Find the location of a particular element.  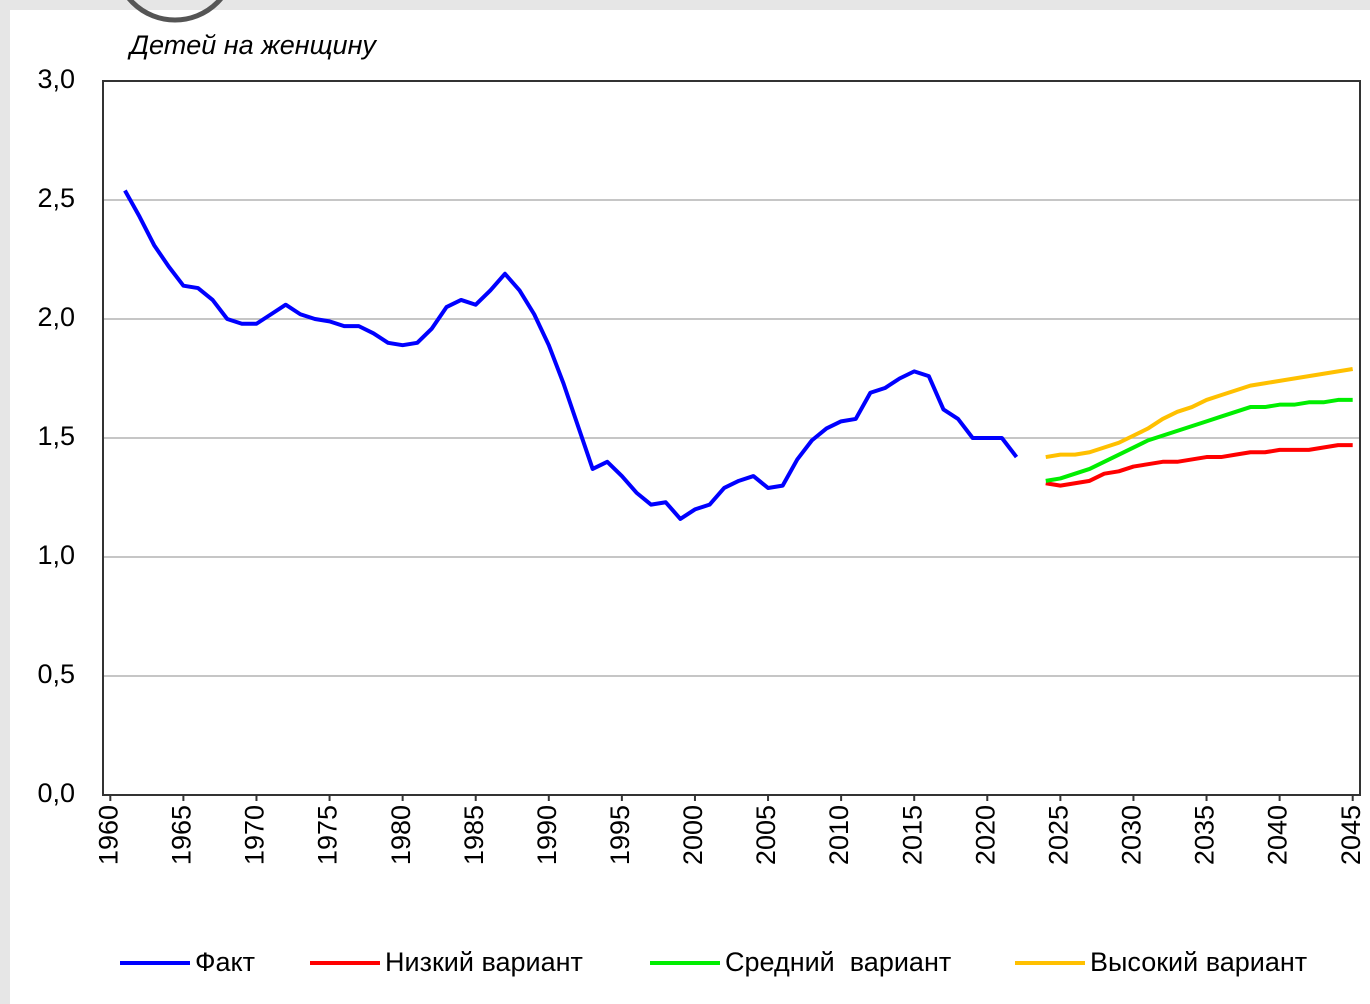

y-tick-label: 1,5 is located at coordinates (56, 436).